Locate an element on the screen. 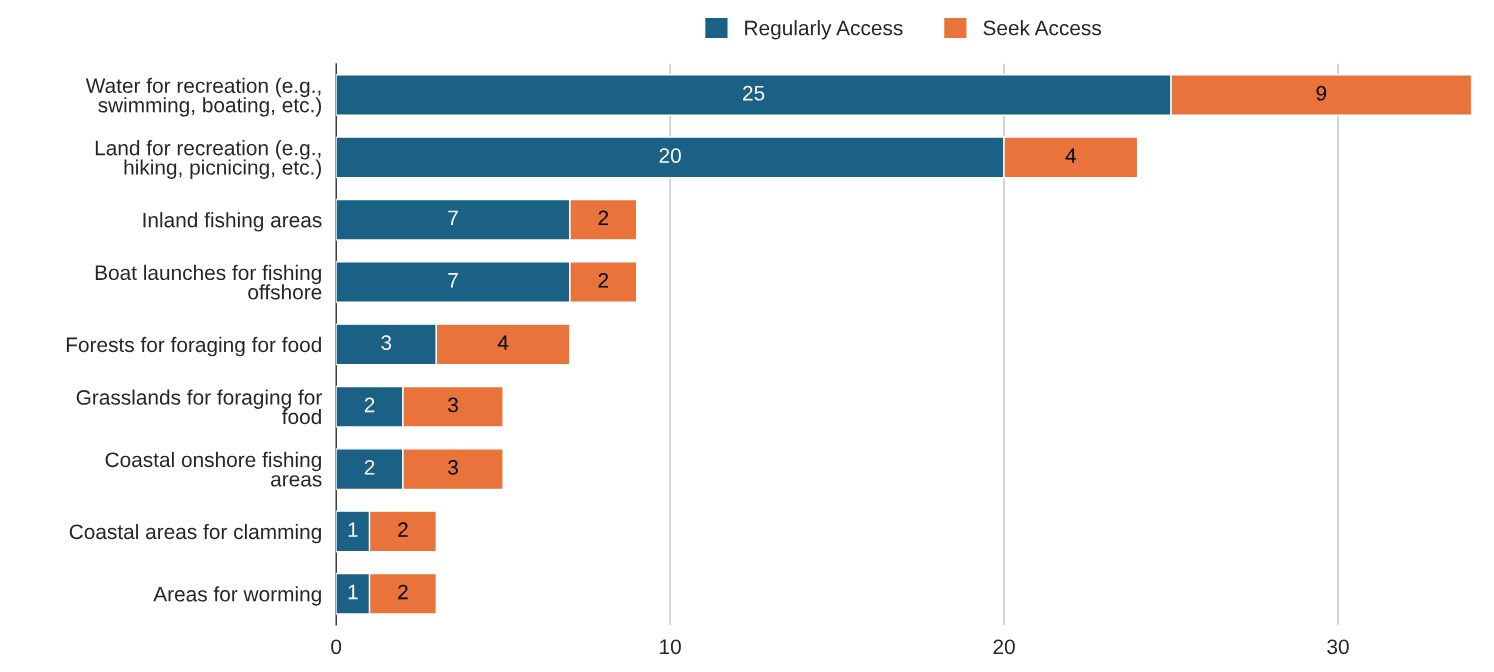 The height and width of the screenshot is (672, 1494). y-tick-label: Forests for foraging for food is located at coordinates (193, 346).